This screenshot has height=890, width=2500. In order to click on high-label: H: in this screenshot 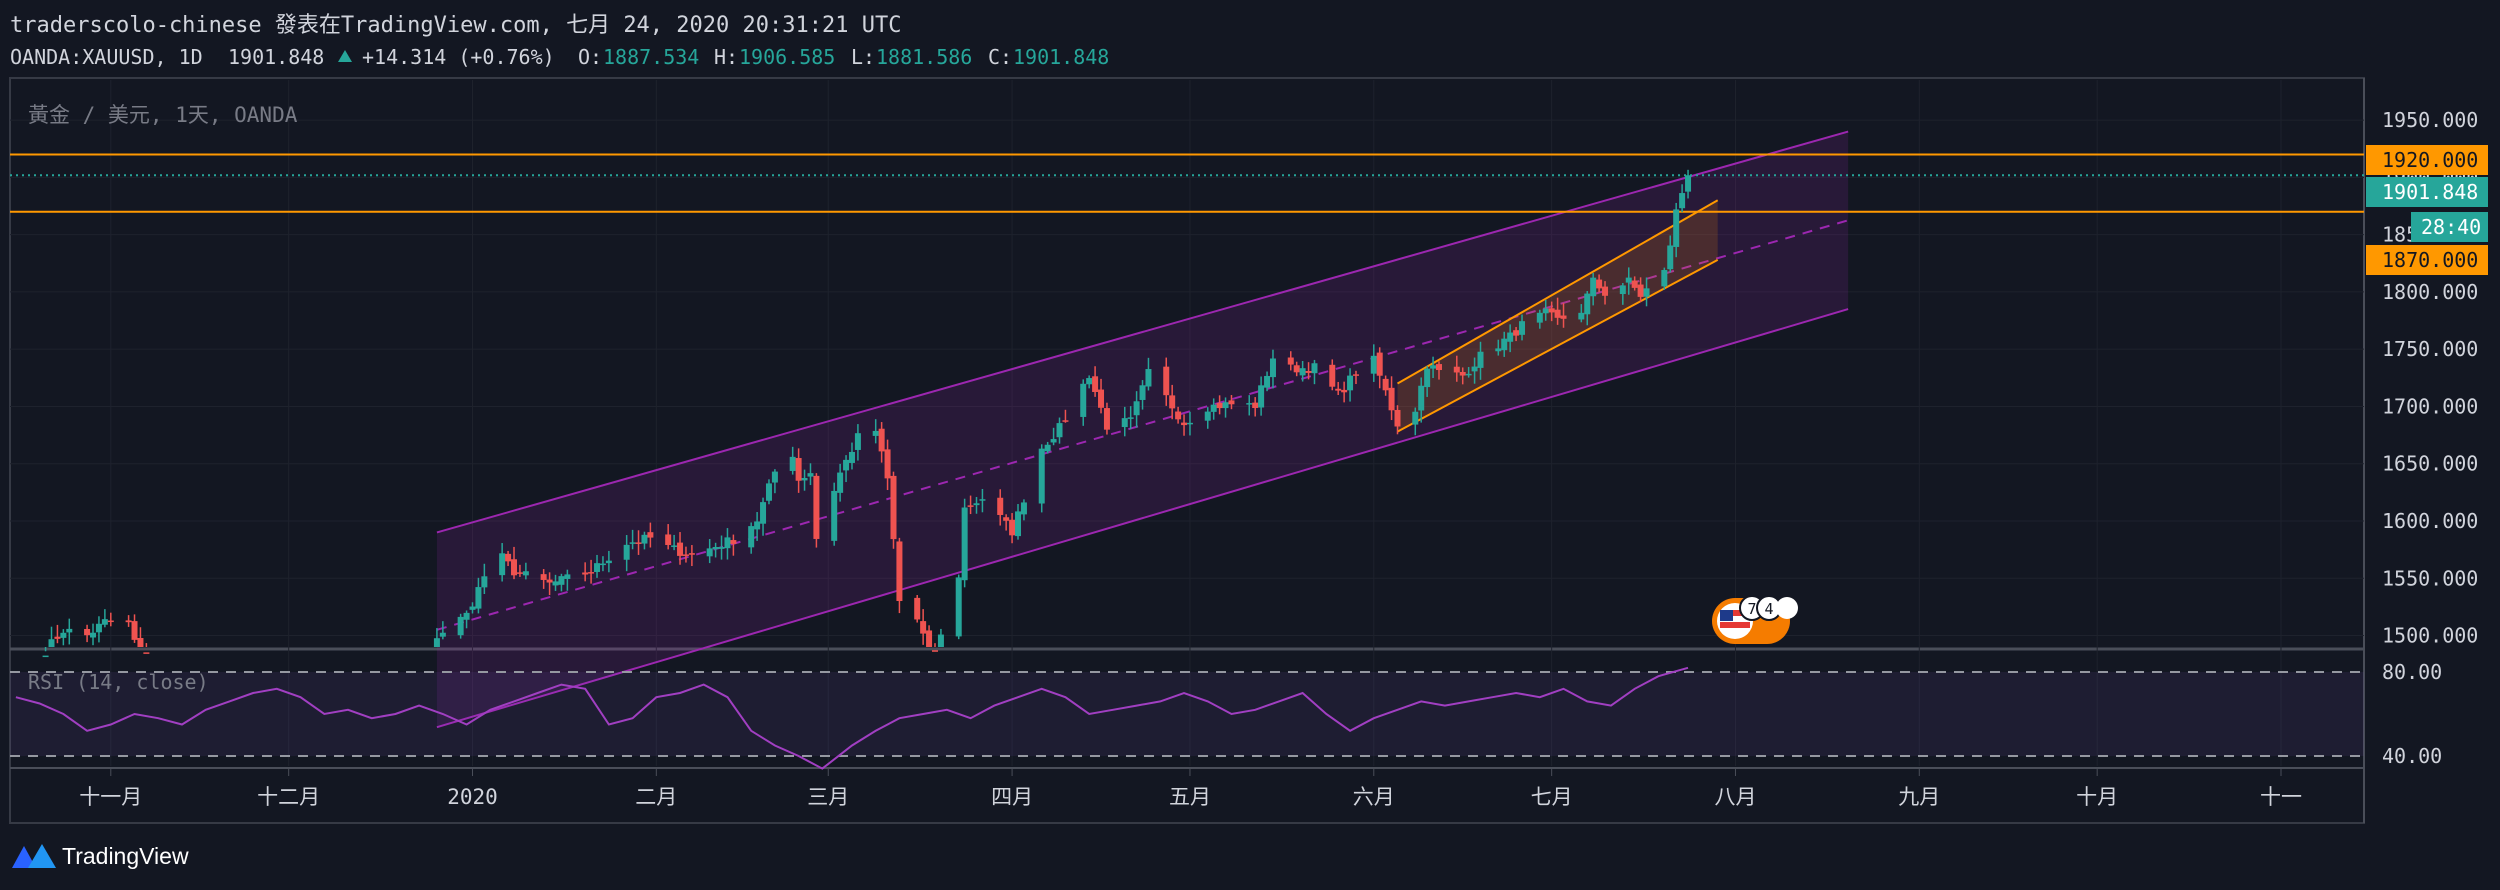, I will do `click(726, 57)`.